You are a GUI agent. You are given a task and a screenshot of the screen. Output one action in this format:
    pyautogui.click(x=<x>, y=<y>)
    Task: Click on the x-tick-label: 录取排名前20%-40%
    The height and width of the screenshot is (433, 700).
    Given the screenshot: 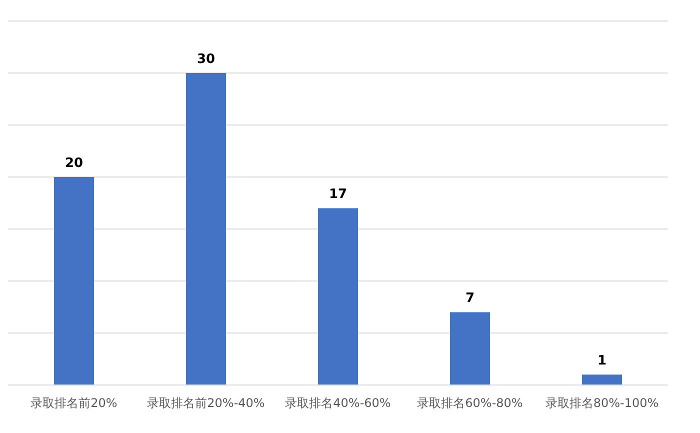 What is the action you would take?
    pyautogui.click(x=206, y=403)
    